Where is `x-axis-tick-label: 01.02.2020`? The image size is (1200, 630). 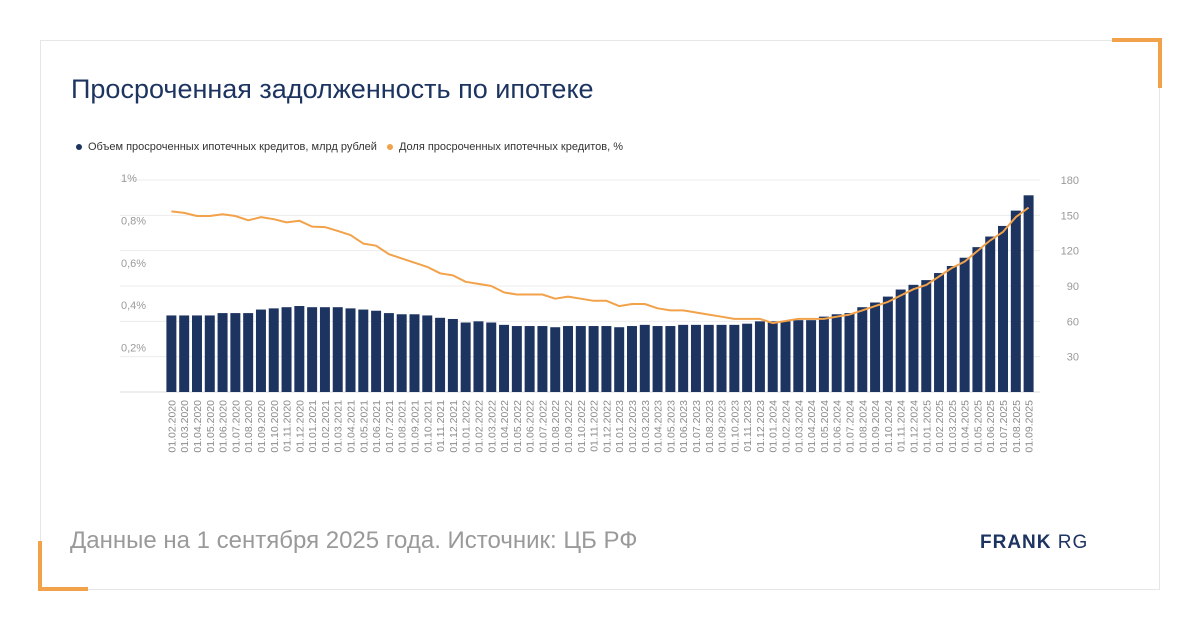 x-axis-tick-label: 01.02.2020 is located at coordinates (172, 426).